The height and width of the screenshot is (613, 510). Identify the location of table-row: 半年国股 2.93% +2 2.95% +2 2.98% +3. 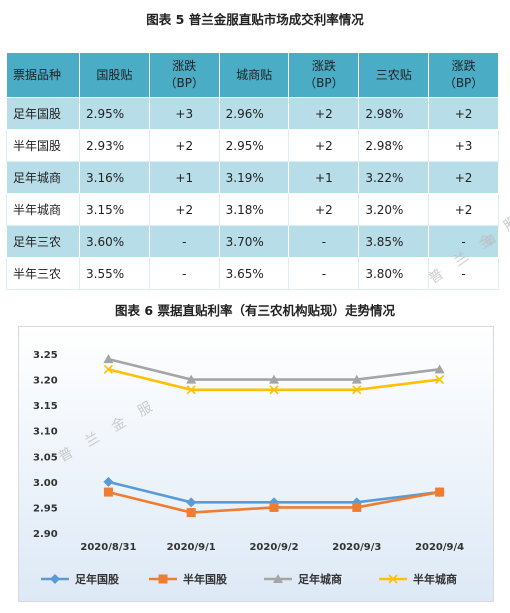
(252, 145).